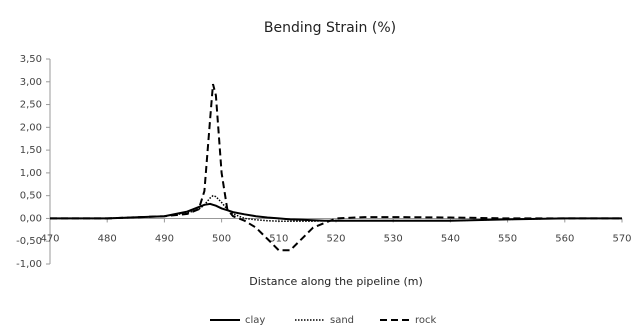 This screenshot has width=636, height=327. What do you see at coordinates (342, 320) in the screenshot?
I see `legend-label: sand` at bounding box center [342, 320].